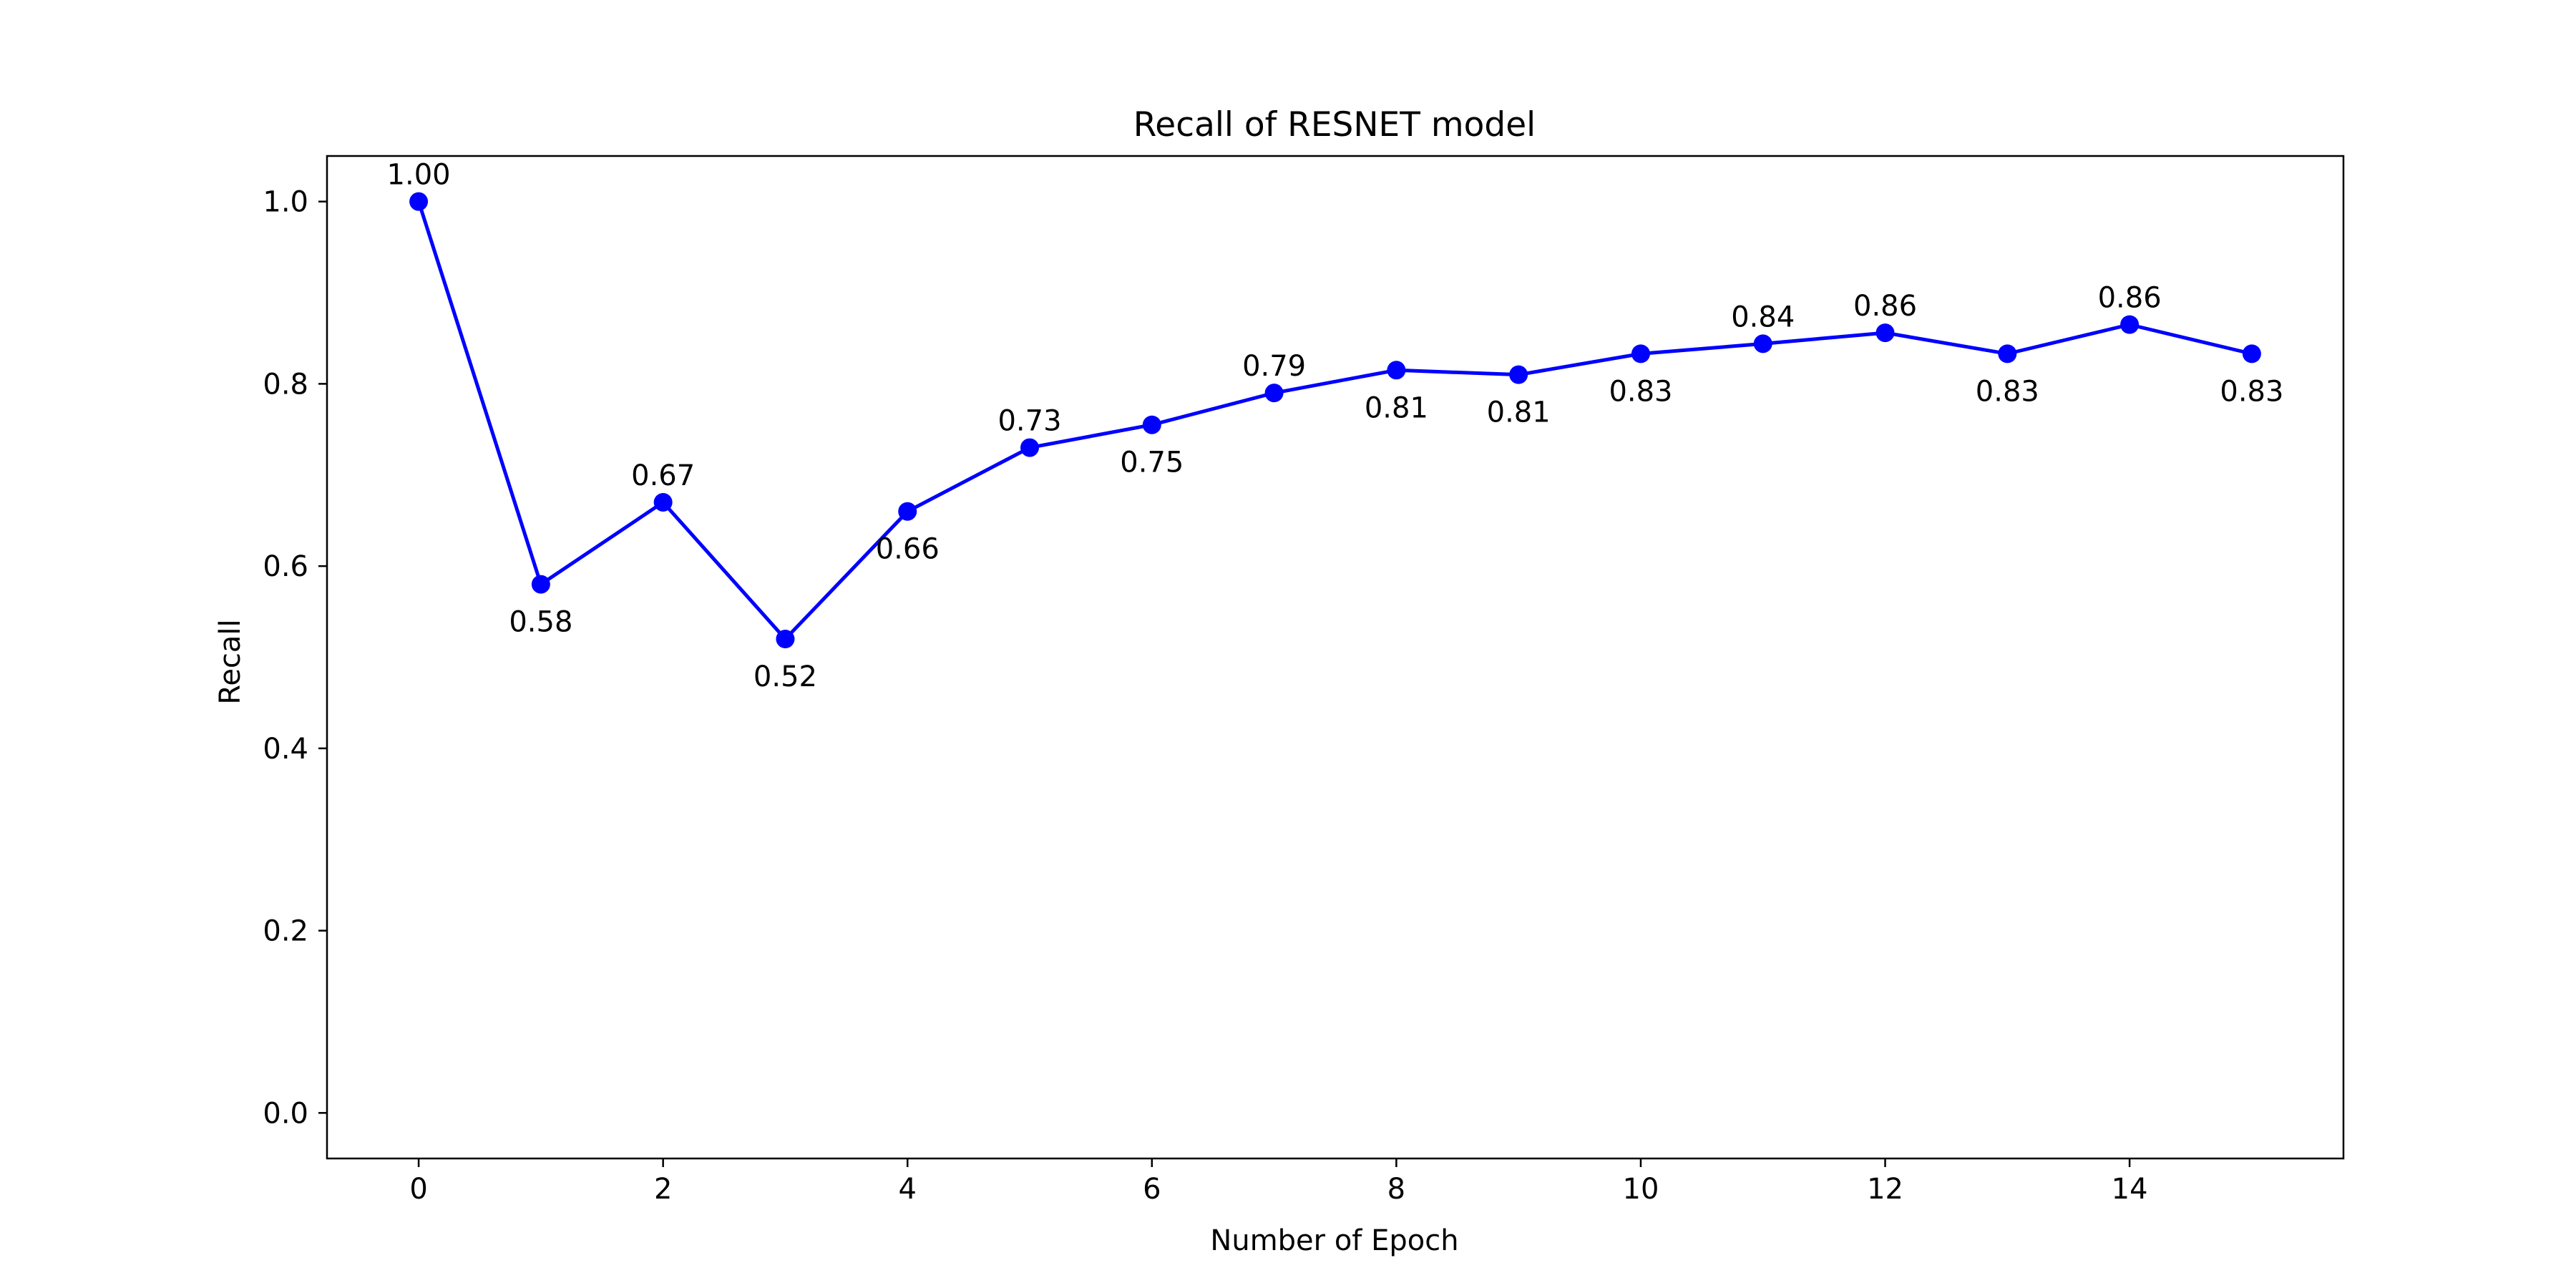 Image resolution: width=2576 pixels, height=1288 pixels. I want to click on y-tick-label: 1.0, so click(285, 202).